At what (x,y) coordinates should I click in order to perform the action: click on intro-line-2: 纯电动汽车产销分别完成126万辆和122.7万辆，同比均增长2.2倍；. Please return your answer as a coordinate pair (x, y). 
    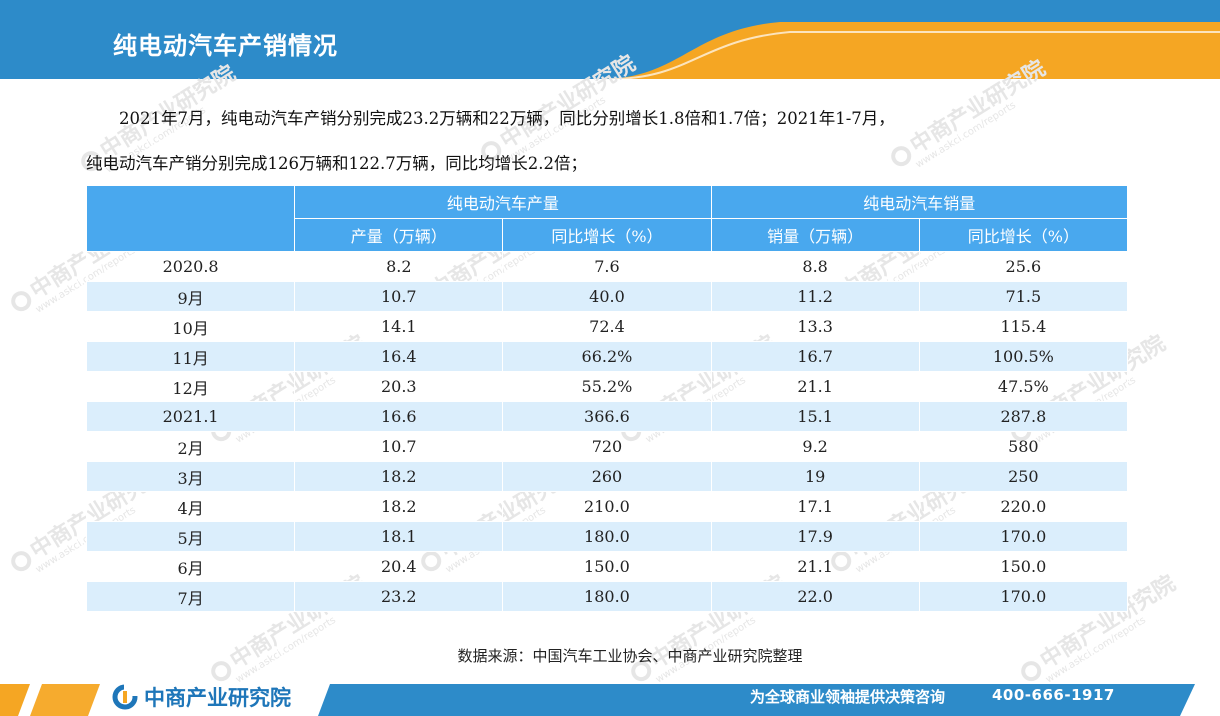
    Looking at the image, I should click on (336, 163).